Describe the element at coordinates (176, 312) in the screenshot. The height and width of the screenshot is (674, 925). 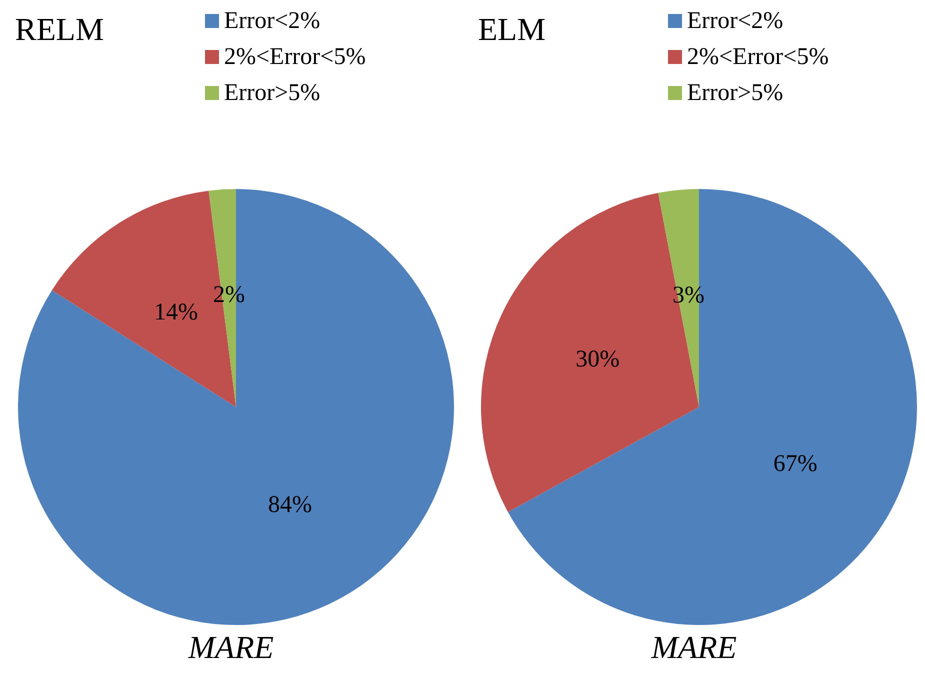
I see `data-label: 14%` at that location.